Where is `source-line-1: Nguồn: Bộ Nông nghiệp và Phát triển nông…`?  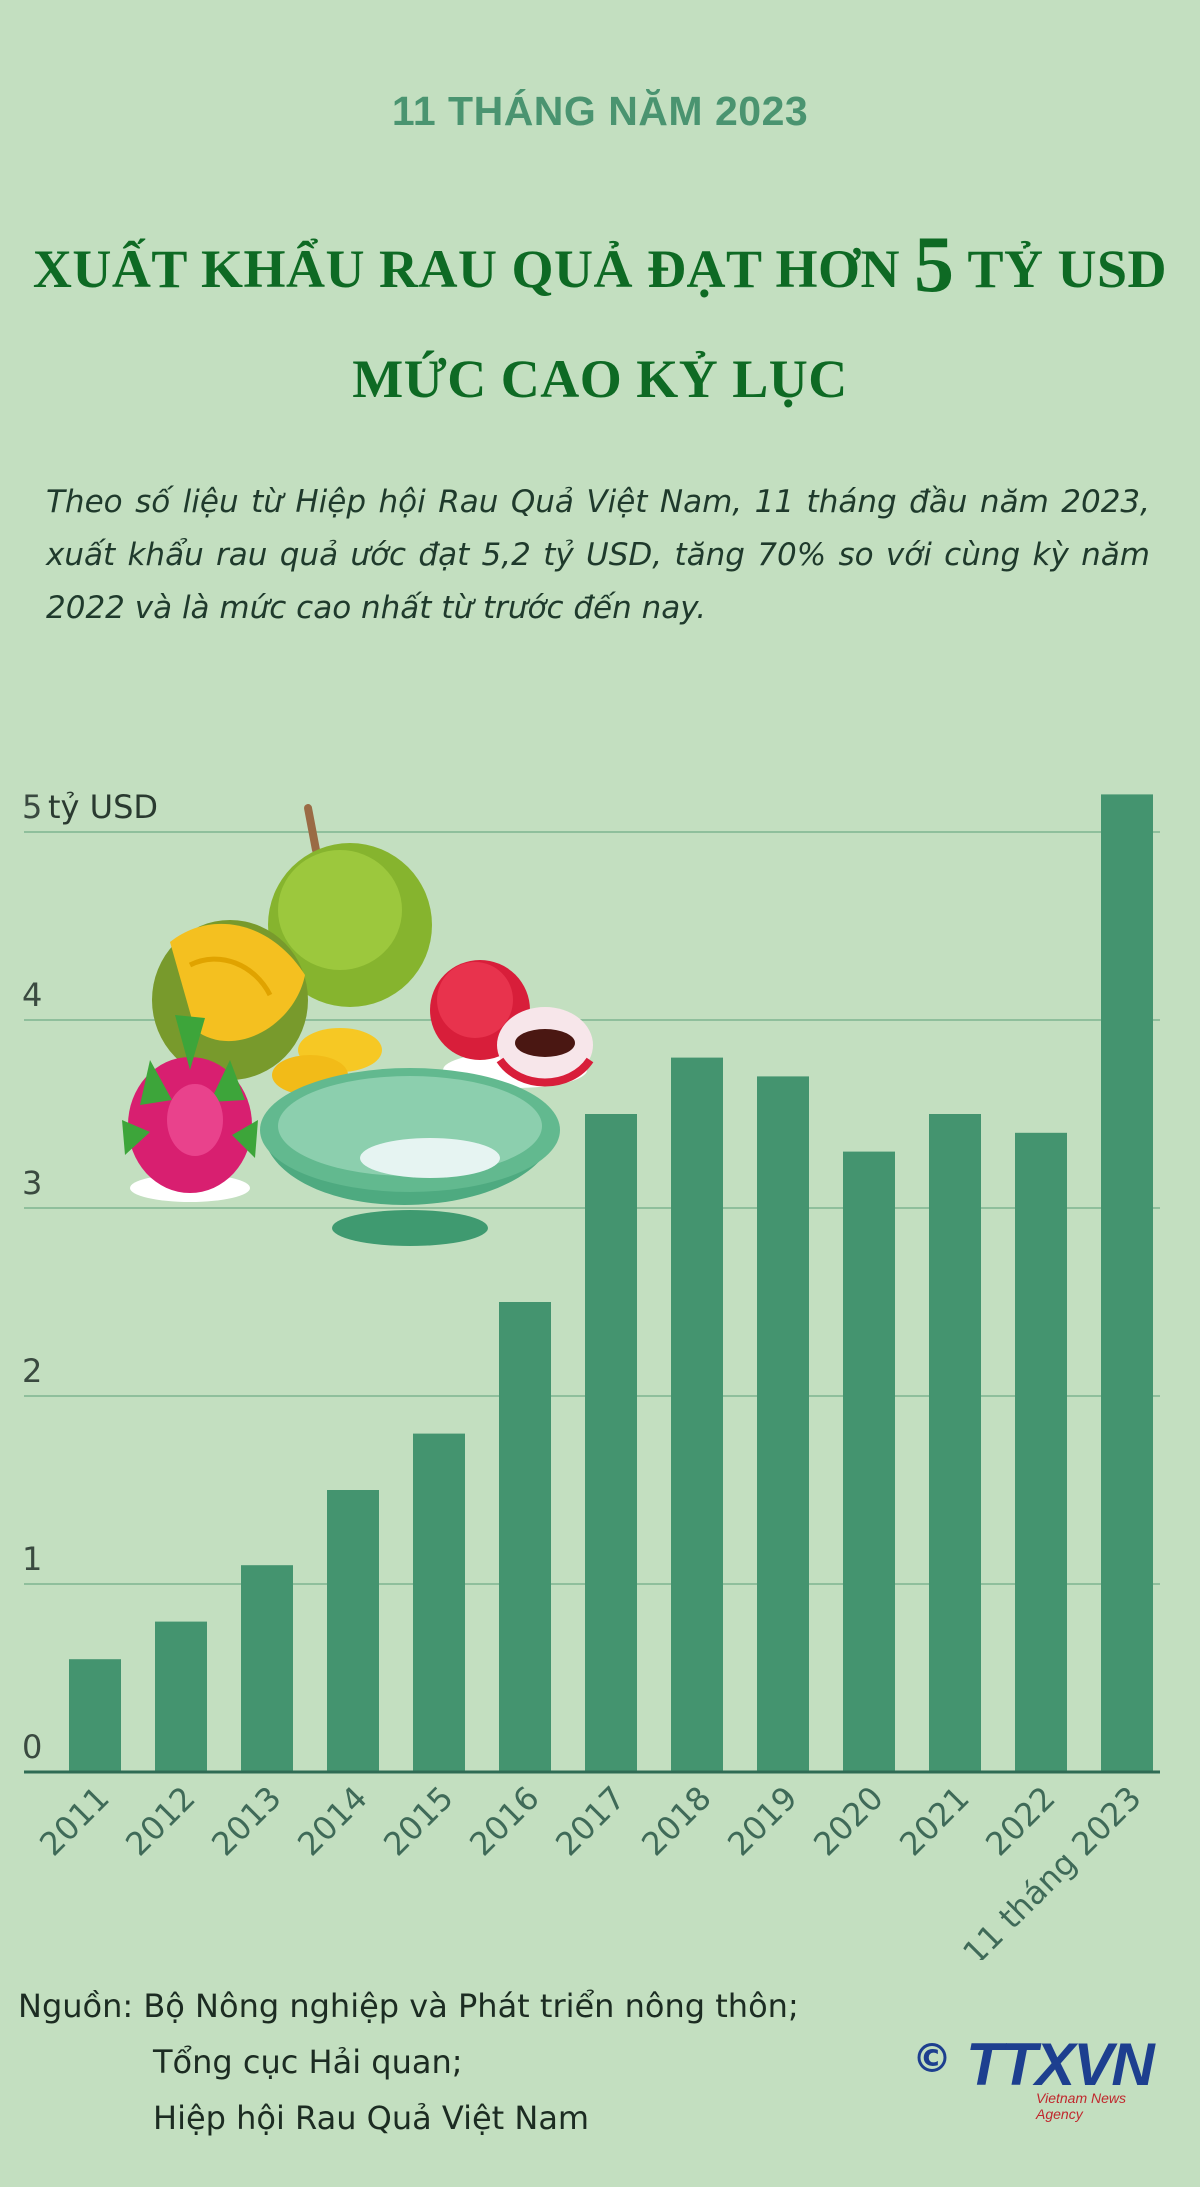
source-line-1: Nguồn: Bộ Nông nghiệp và Phát triển nông… is located at coordinates (408, 2006).